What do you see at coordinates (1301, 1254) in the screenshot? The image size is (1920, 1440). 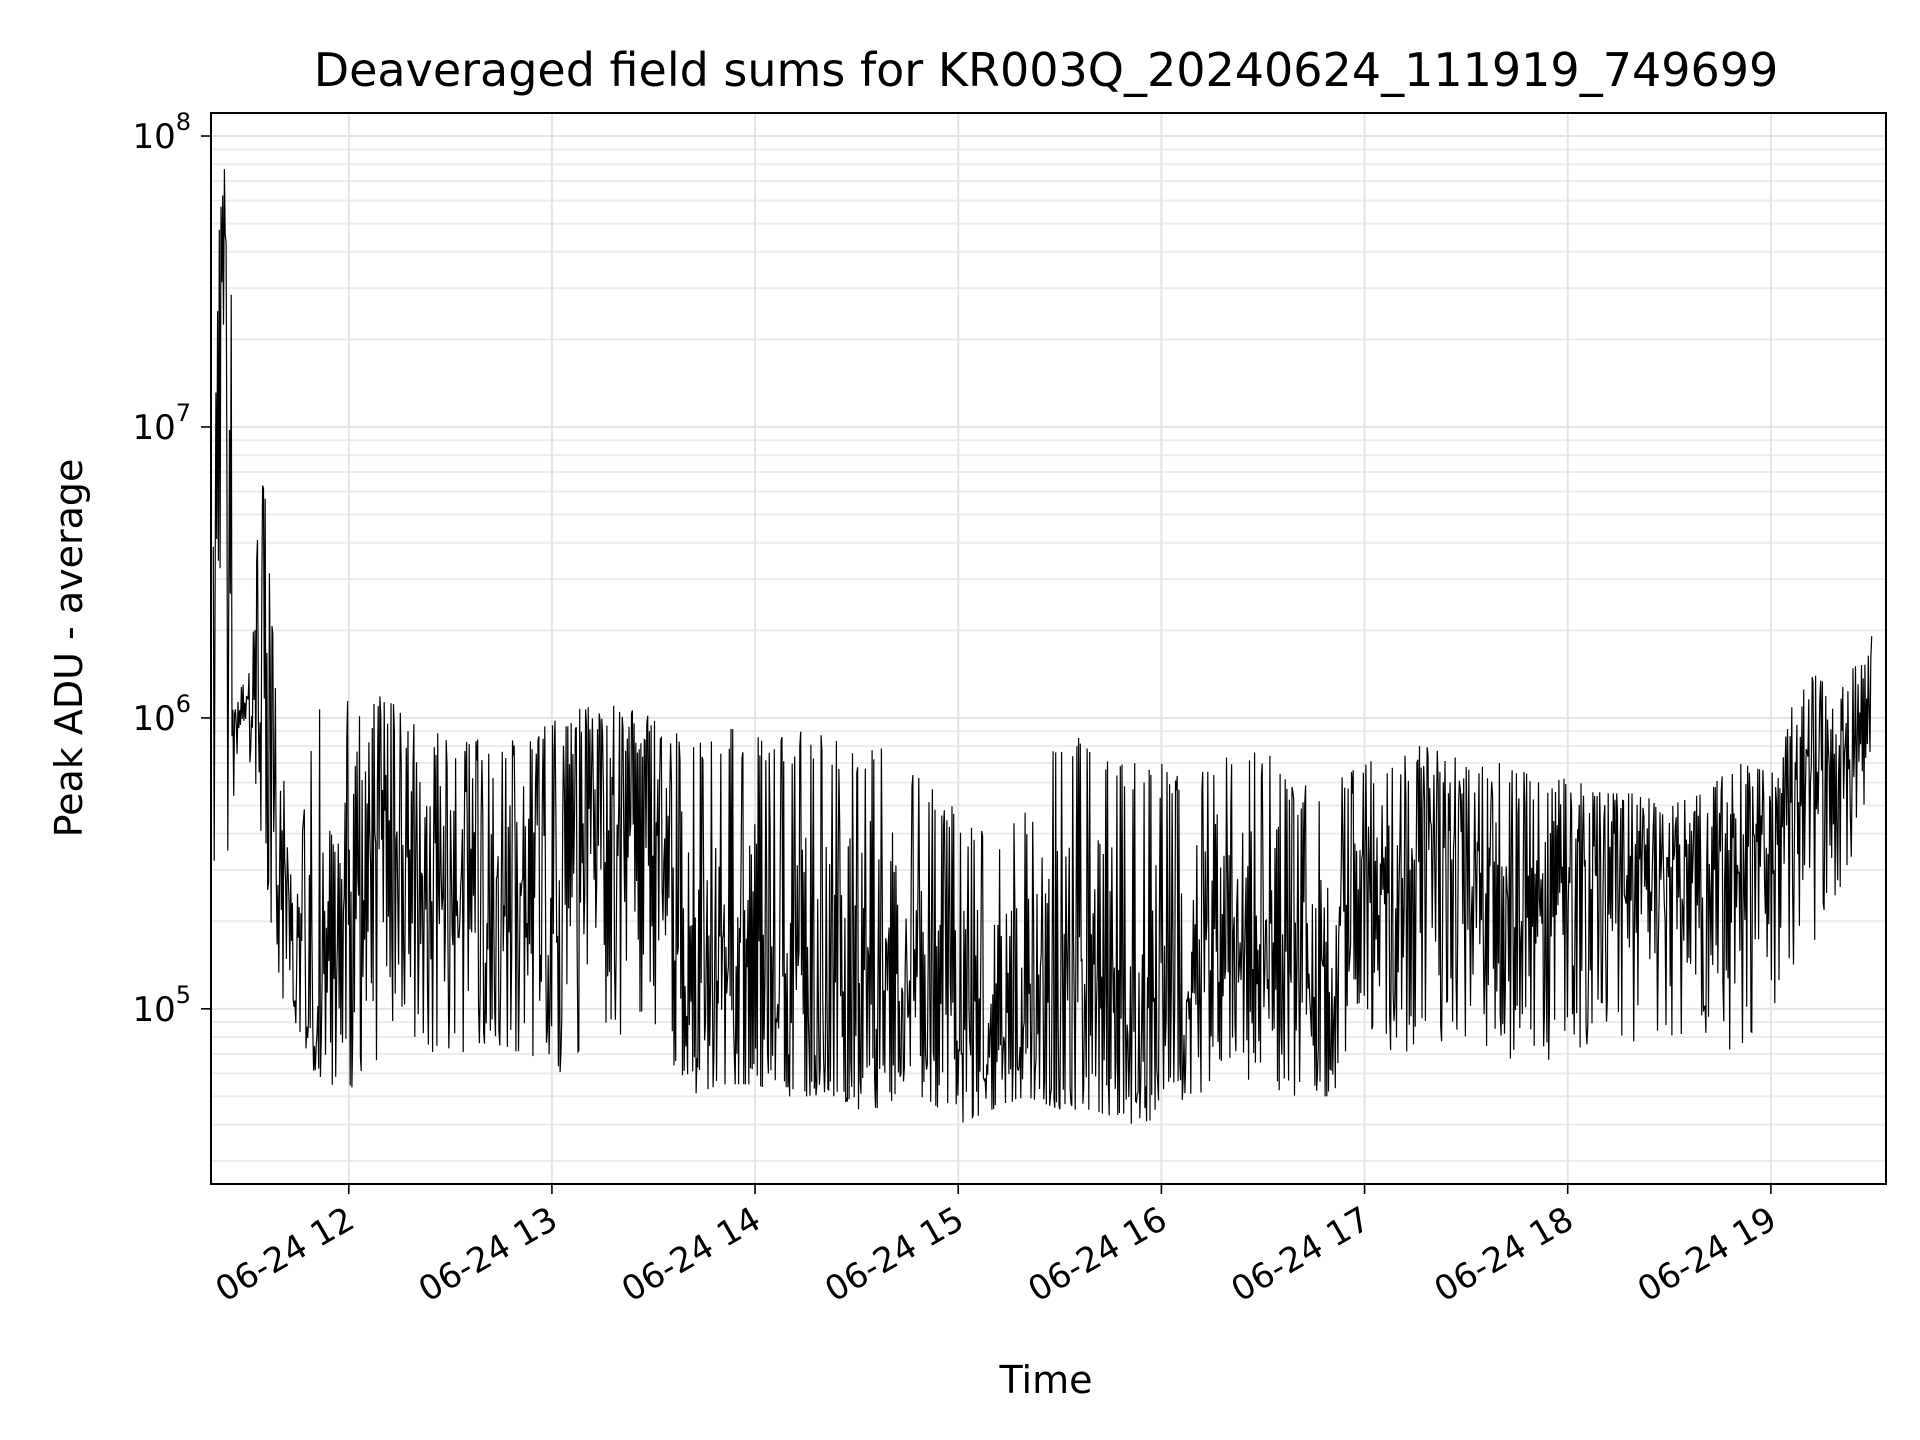 I see `x-tick-label: 06-24 17` at bounding box center [1301, 1254].